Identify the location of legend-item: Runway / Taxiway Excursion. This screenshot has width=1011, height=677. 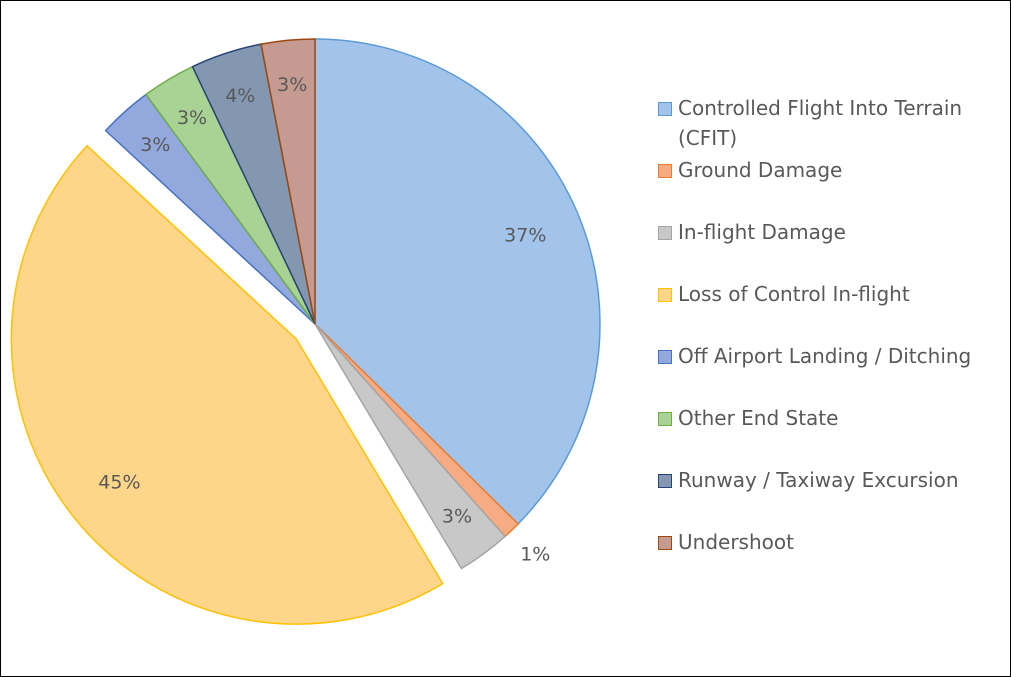
(823, 496).